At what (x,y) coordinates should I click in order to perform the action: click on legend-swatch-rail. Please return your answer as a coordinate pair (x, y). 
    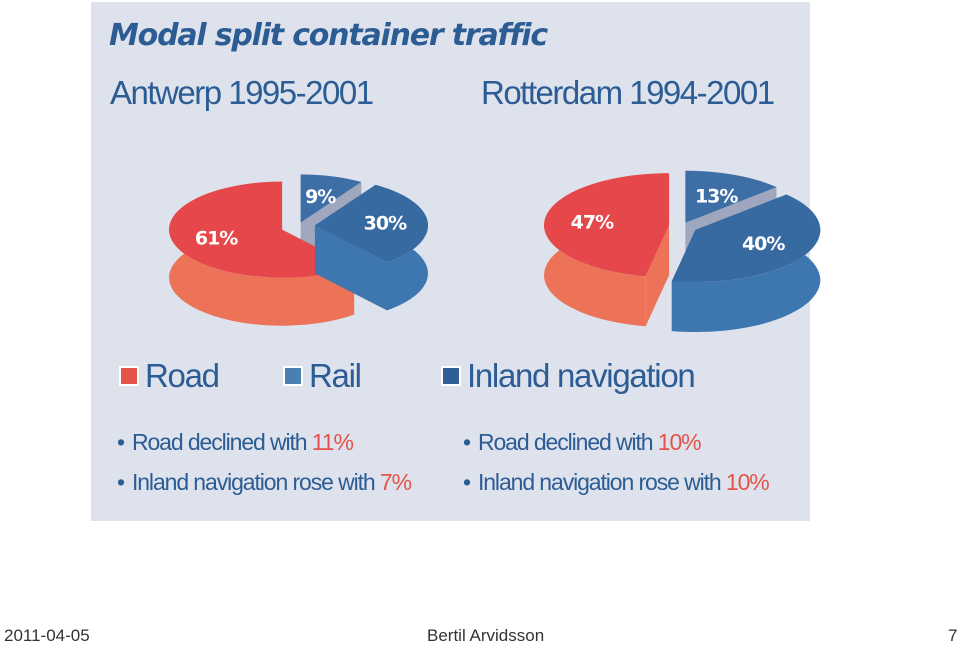
    Looking at the image, I should click on (293, 376).